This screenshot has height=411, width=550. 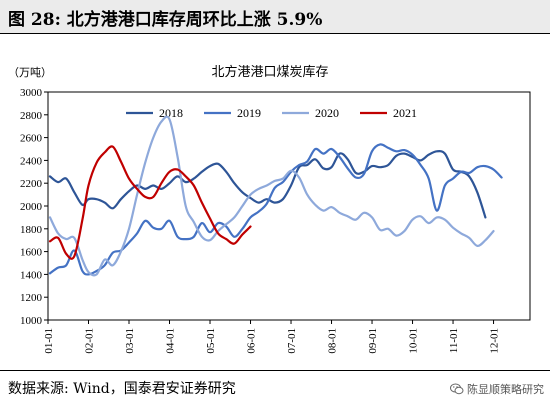 I want to click on legend-label-2021: 2021, so click(x=405, y=113).